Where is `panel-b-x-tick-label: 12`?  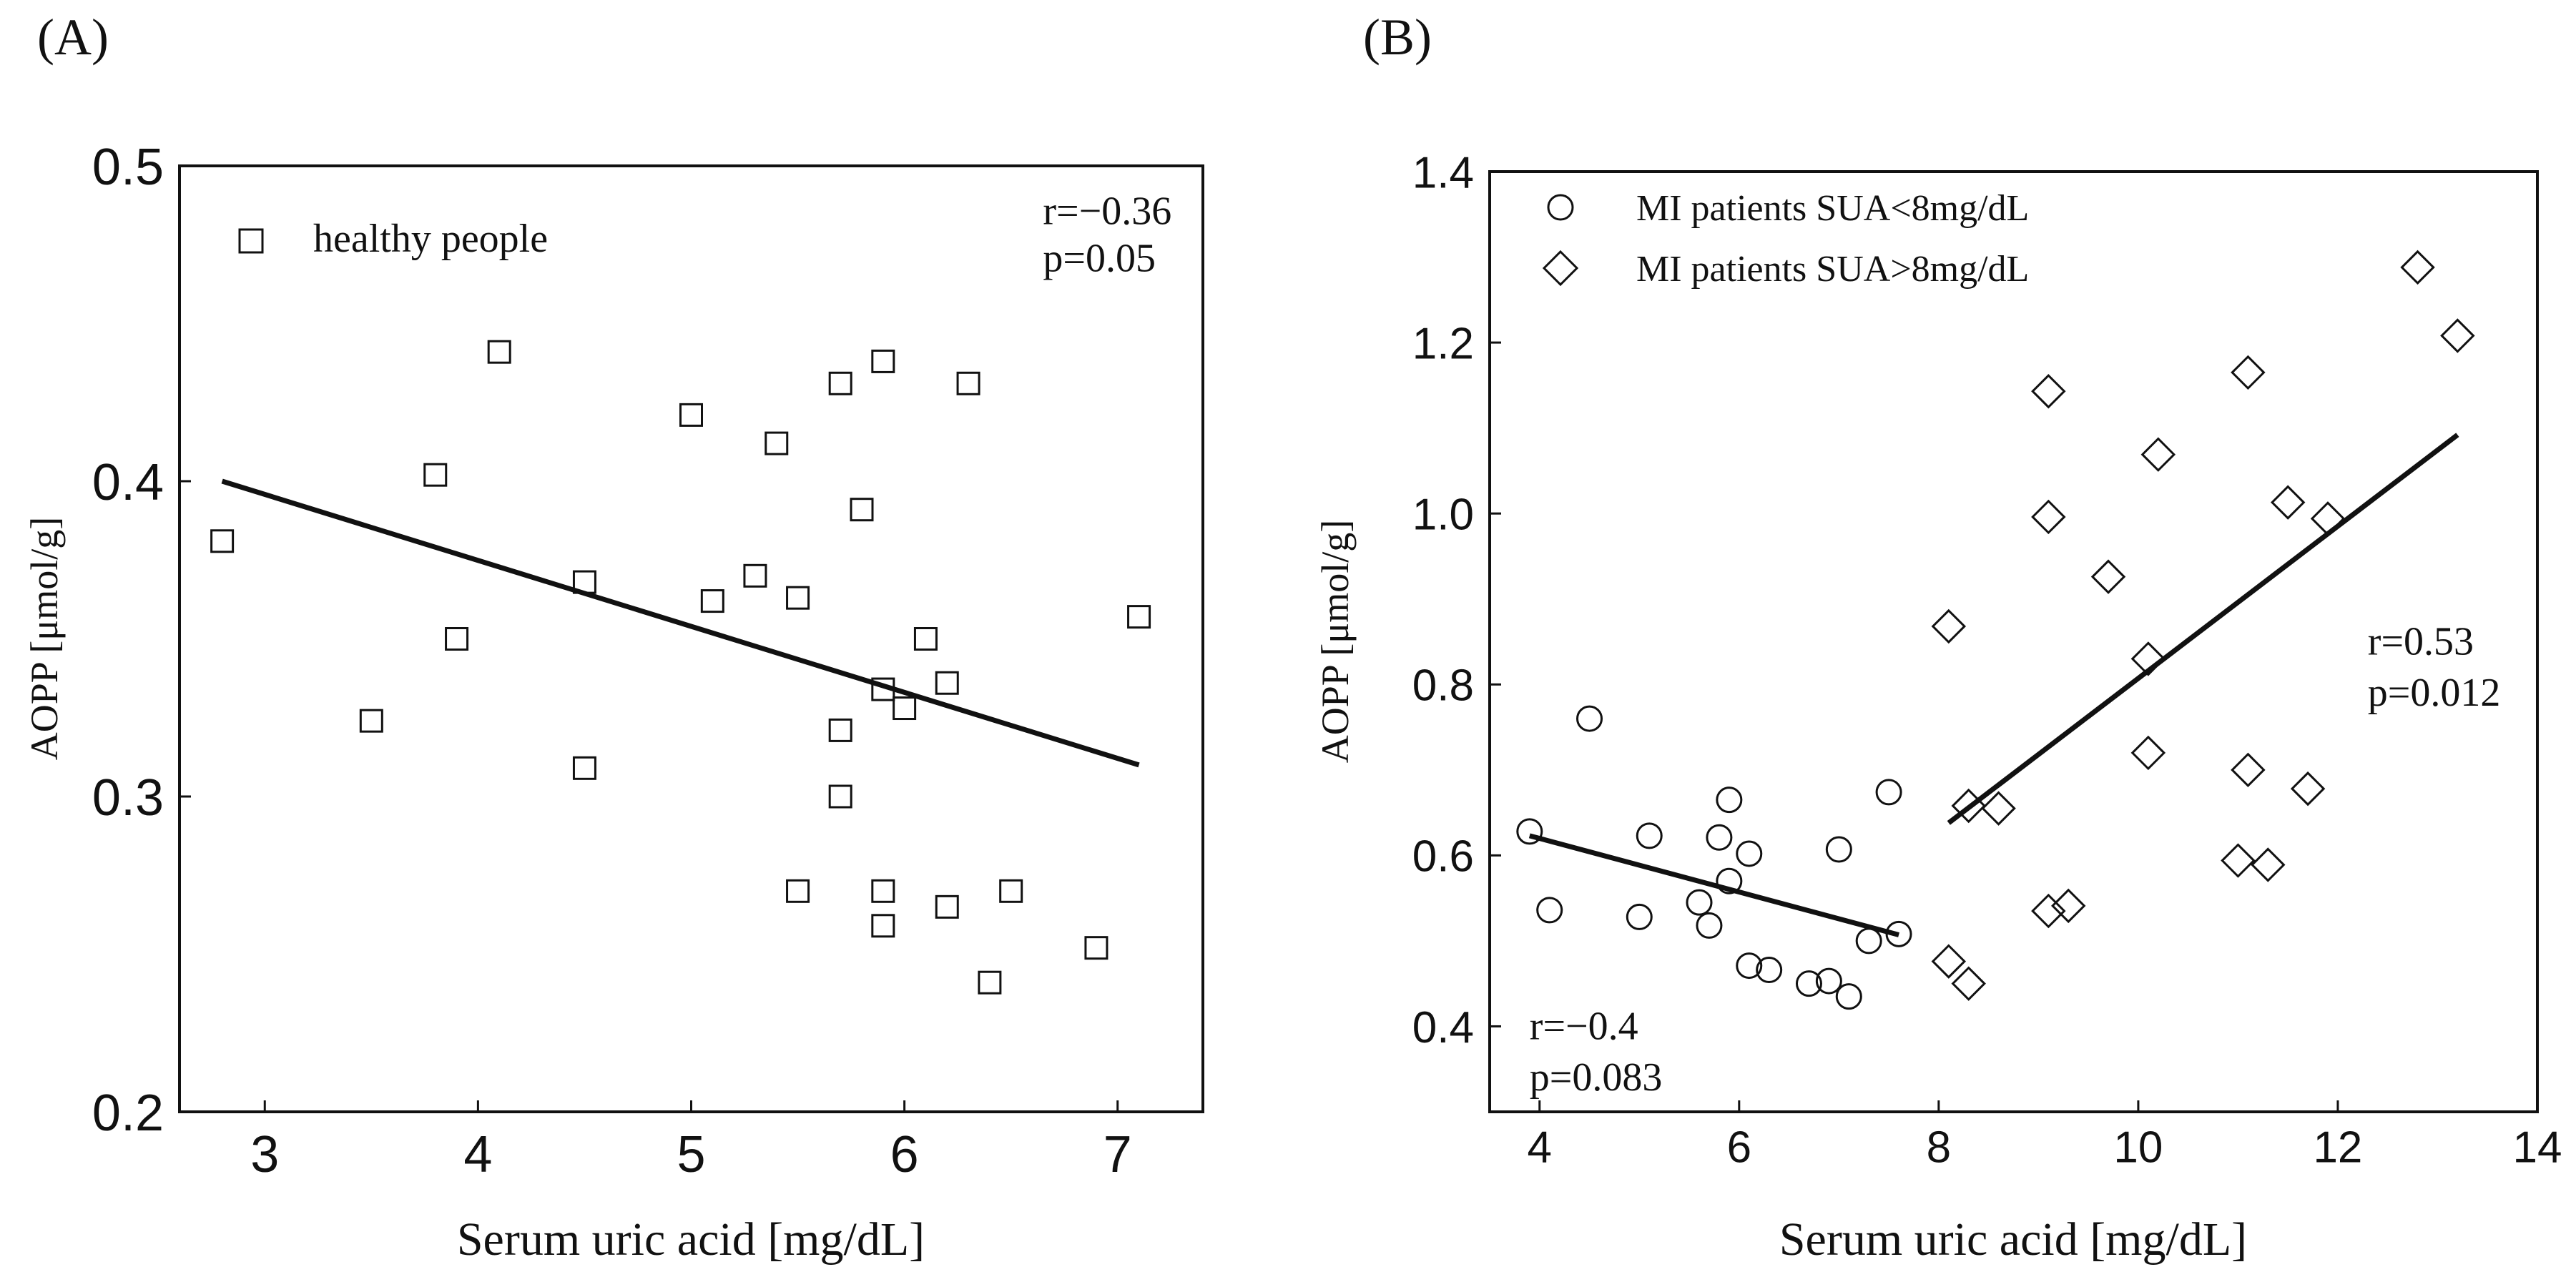 panel-b-x-tick-label: 12 is located at coordinates (2337, 1147).